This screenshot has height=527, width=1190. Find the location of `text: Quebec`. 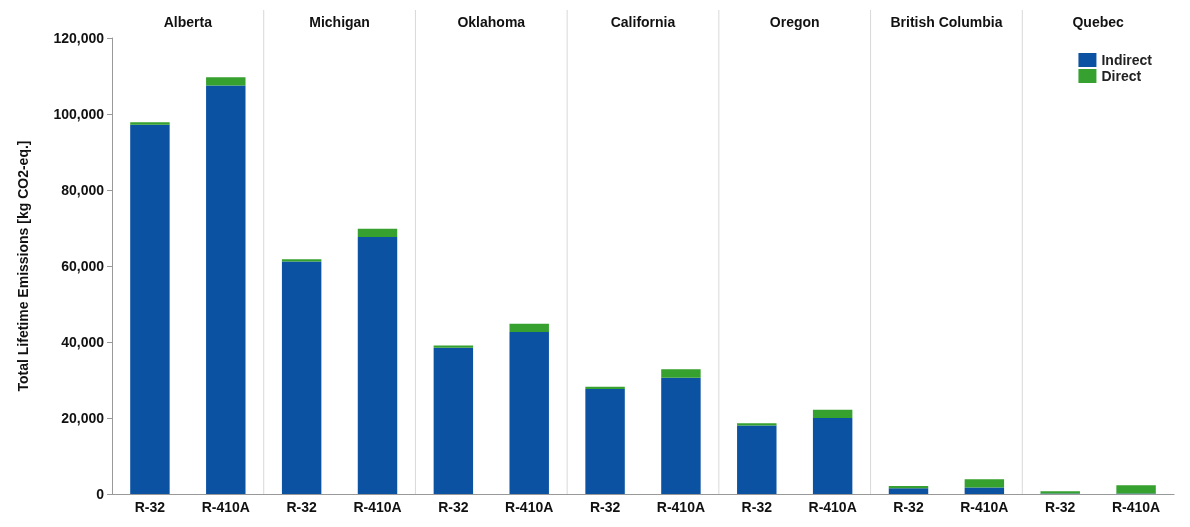

text: Quebec is located at coordinates (1098, 22).